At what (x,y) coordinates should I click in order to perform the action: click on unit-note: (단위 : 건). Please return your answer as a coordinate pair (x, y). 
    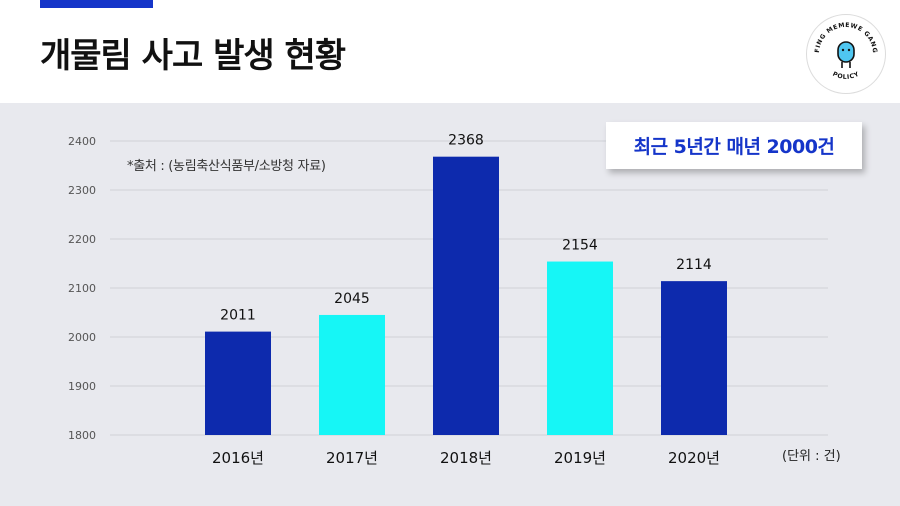
    Looking at the image, I should click on (811, 456).